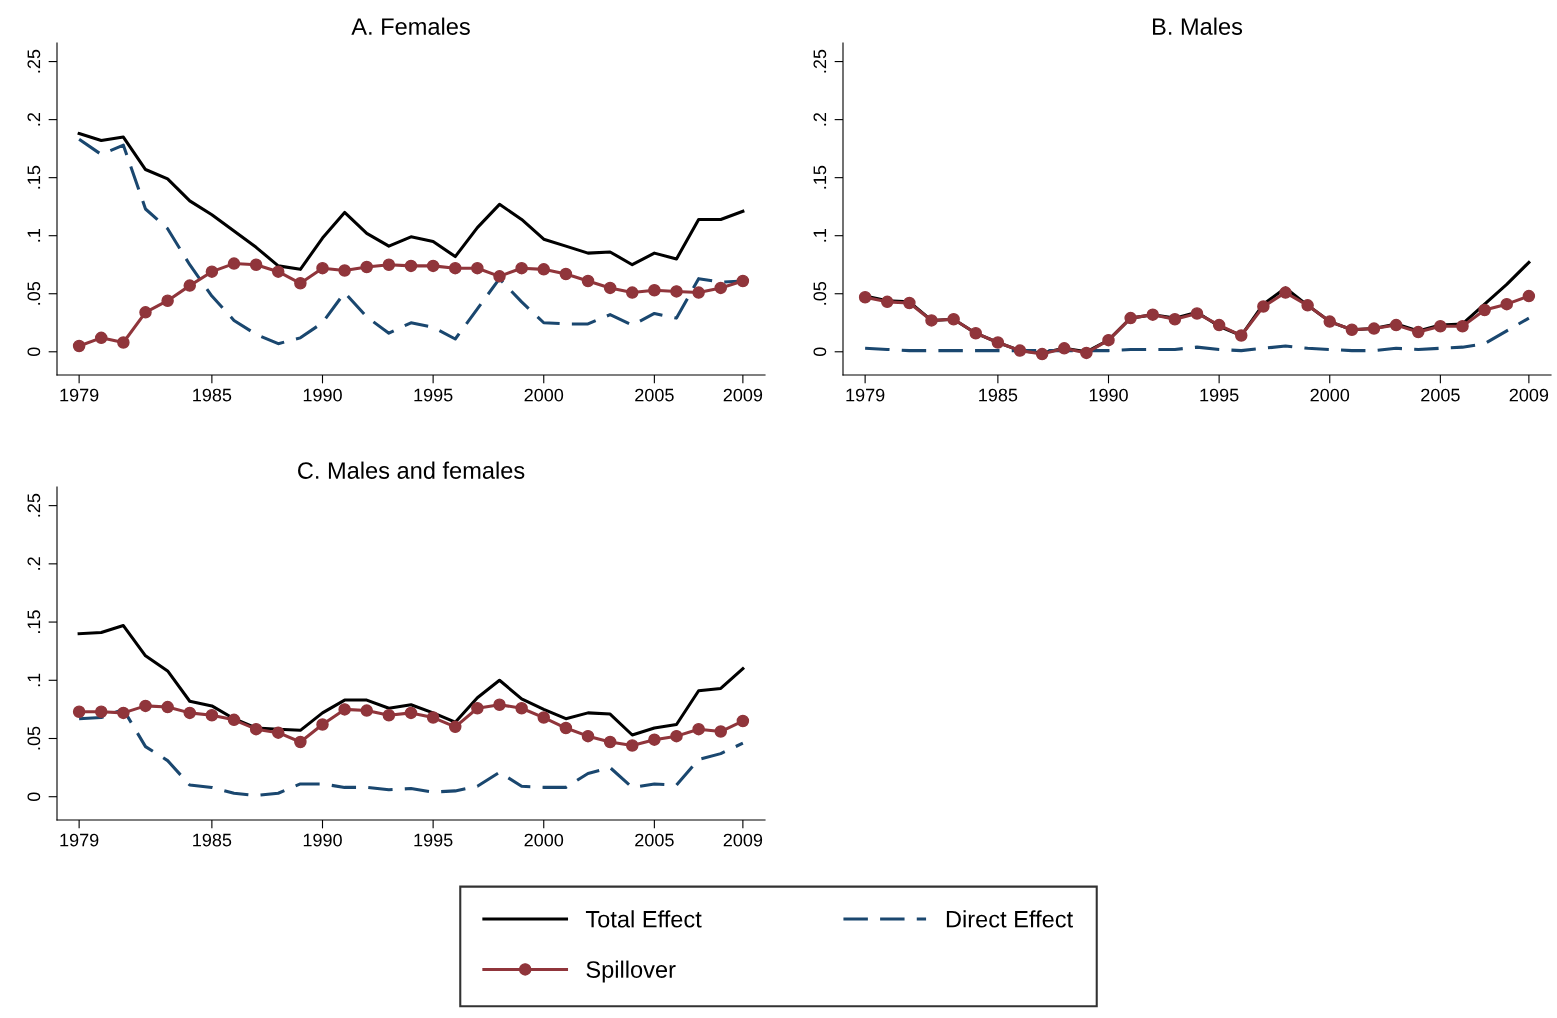 The image size is (1557, 1018). What do you see at coordinates (411, 680) in the screenshot?
I see `line-series` at bounding box center [411, 680].